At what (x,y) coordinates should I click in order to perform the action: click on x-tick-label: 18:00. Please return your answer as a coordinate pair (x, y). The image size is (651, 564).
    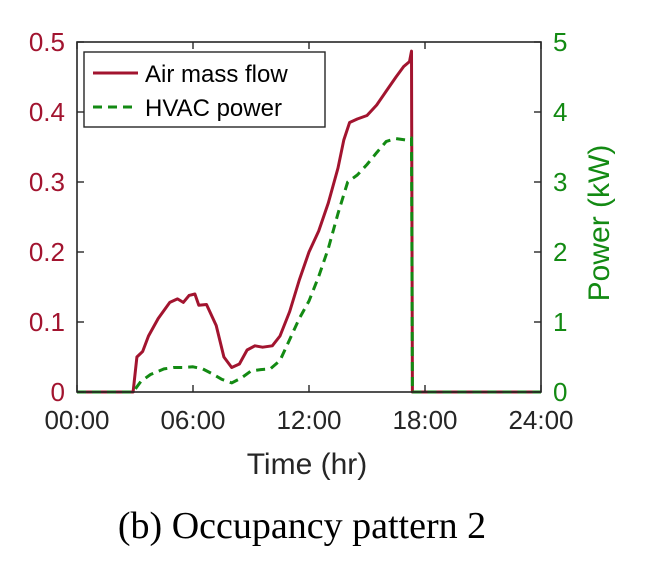
    Looking at the image, I should click on (424, 420).